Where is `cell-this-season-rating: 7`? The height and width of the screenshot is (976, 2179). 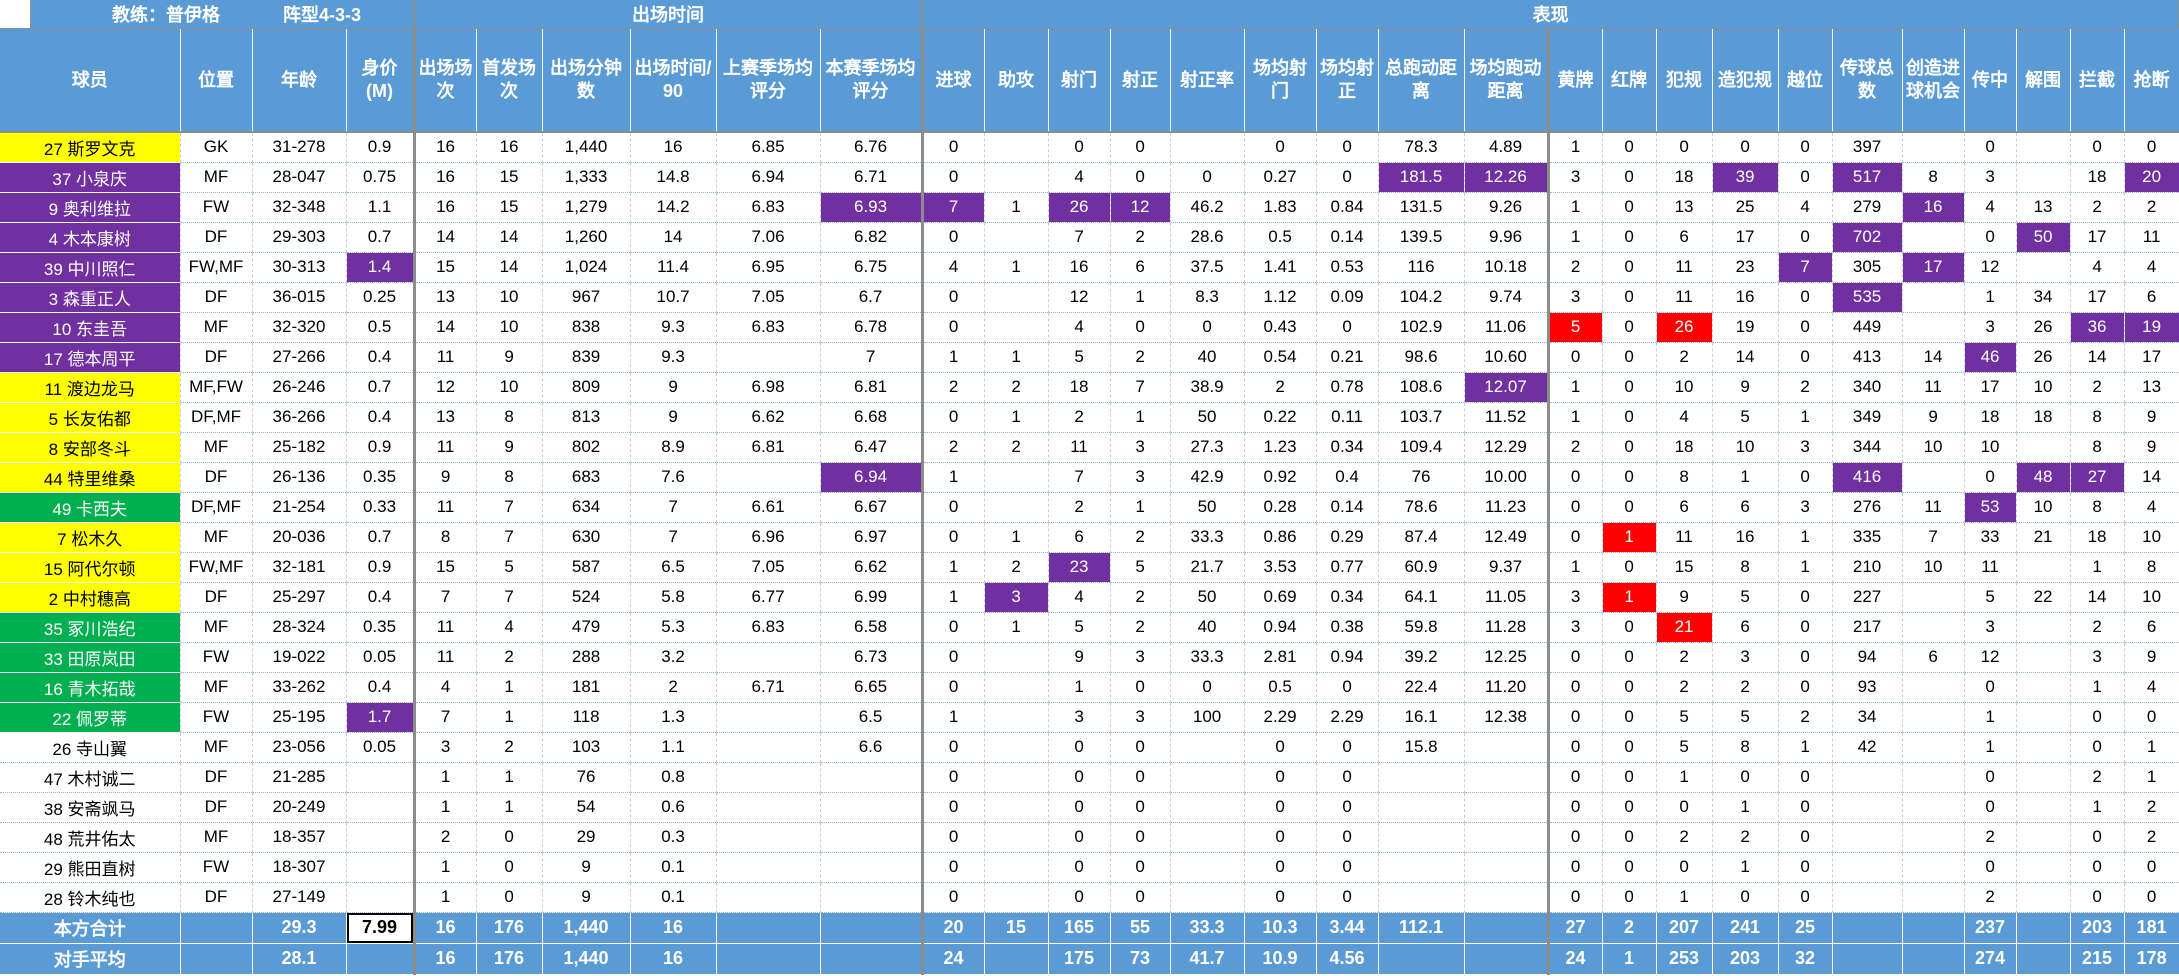
cell-this-season-rating: 7 is located at coordinates (871, 357).